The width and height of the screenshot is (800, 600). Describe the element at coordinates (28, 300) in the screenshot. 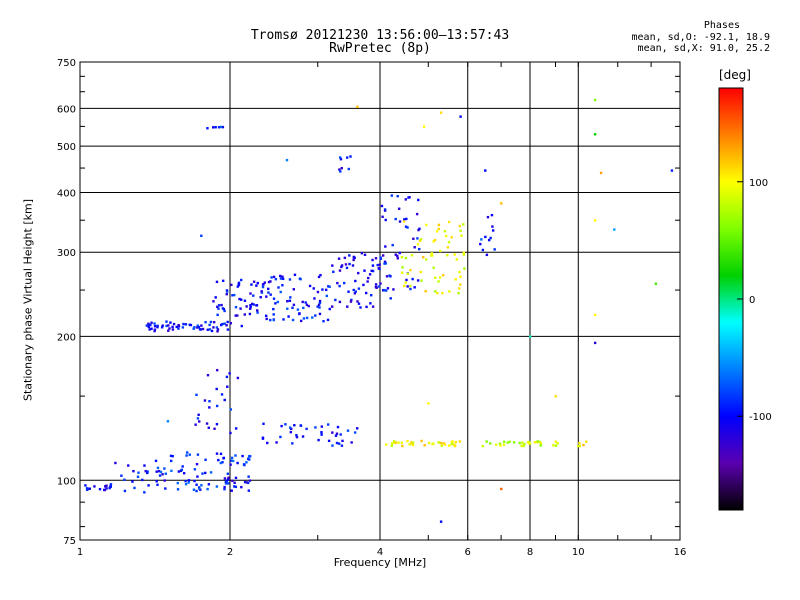

I see `y-axis-label: Stationary phase Virtual Height [km]` at that location.